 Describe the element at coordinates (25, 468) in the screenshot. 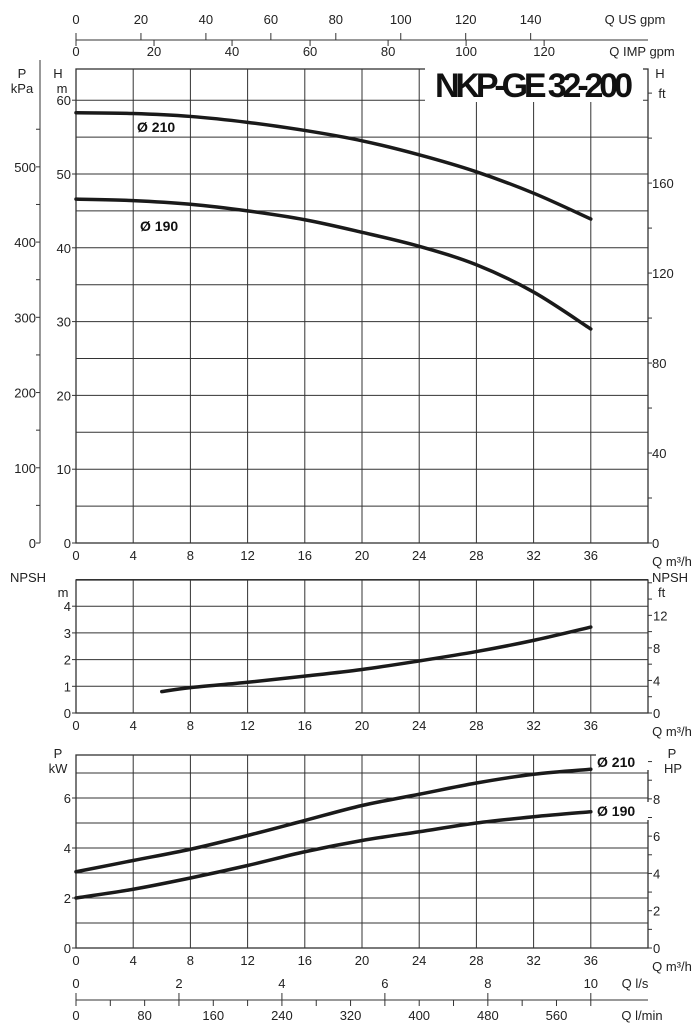

I see `kpa-tick-label: 100` at that location.